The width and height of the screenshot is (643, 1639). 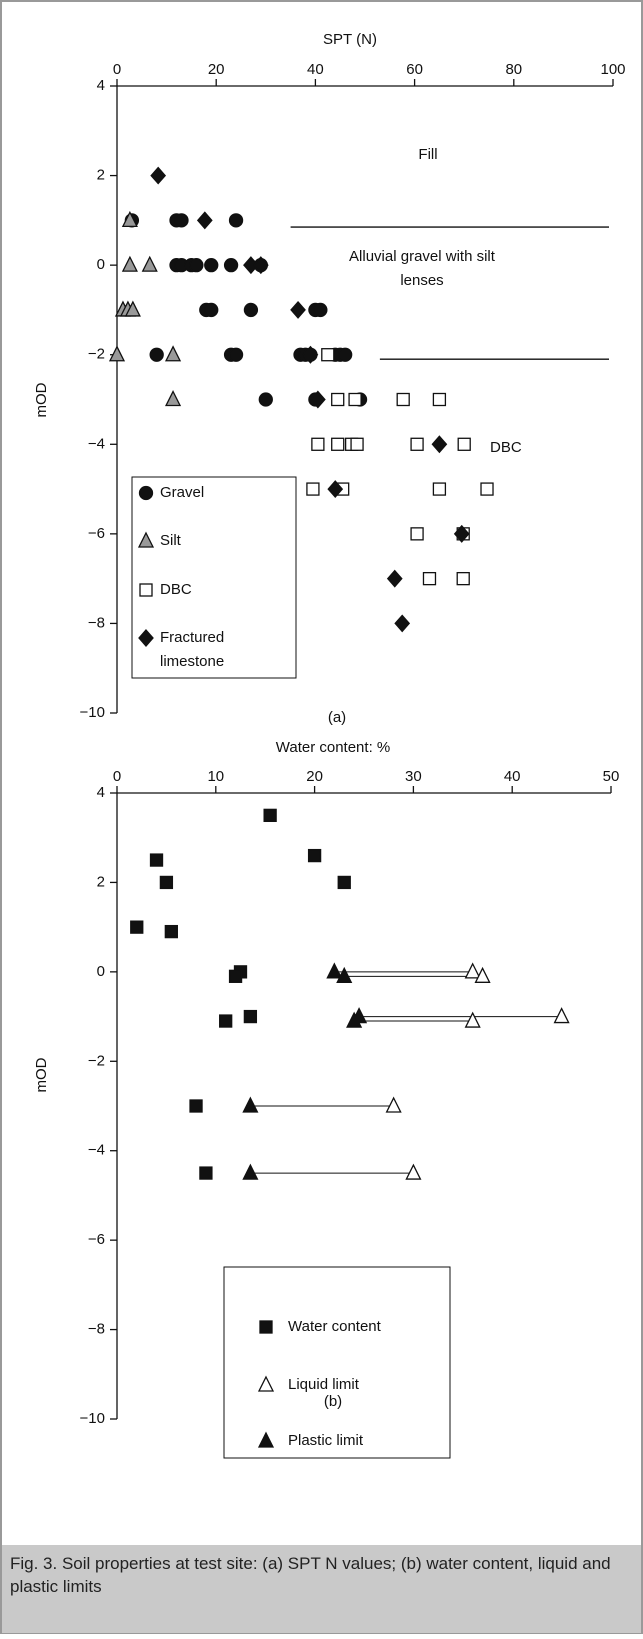 I want to click on x-tick-label: 50, so click(x=611, y=776).